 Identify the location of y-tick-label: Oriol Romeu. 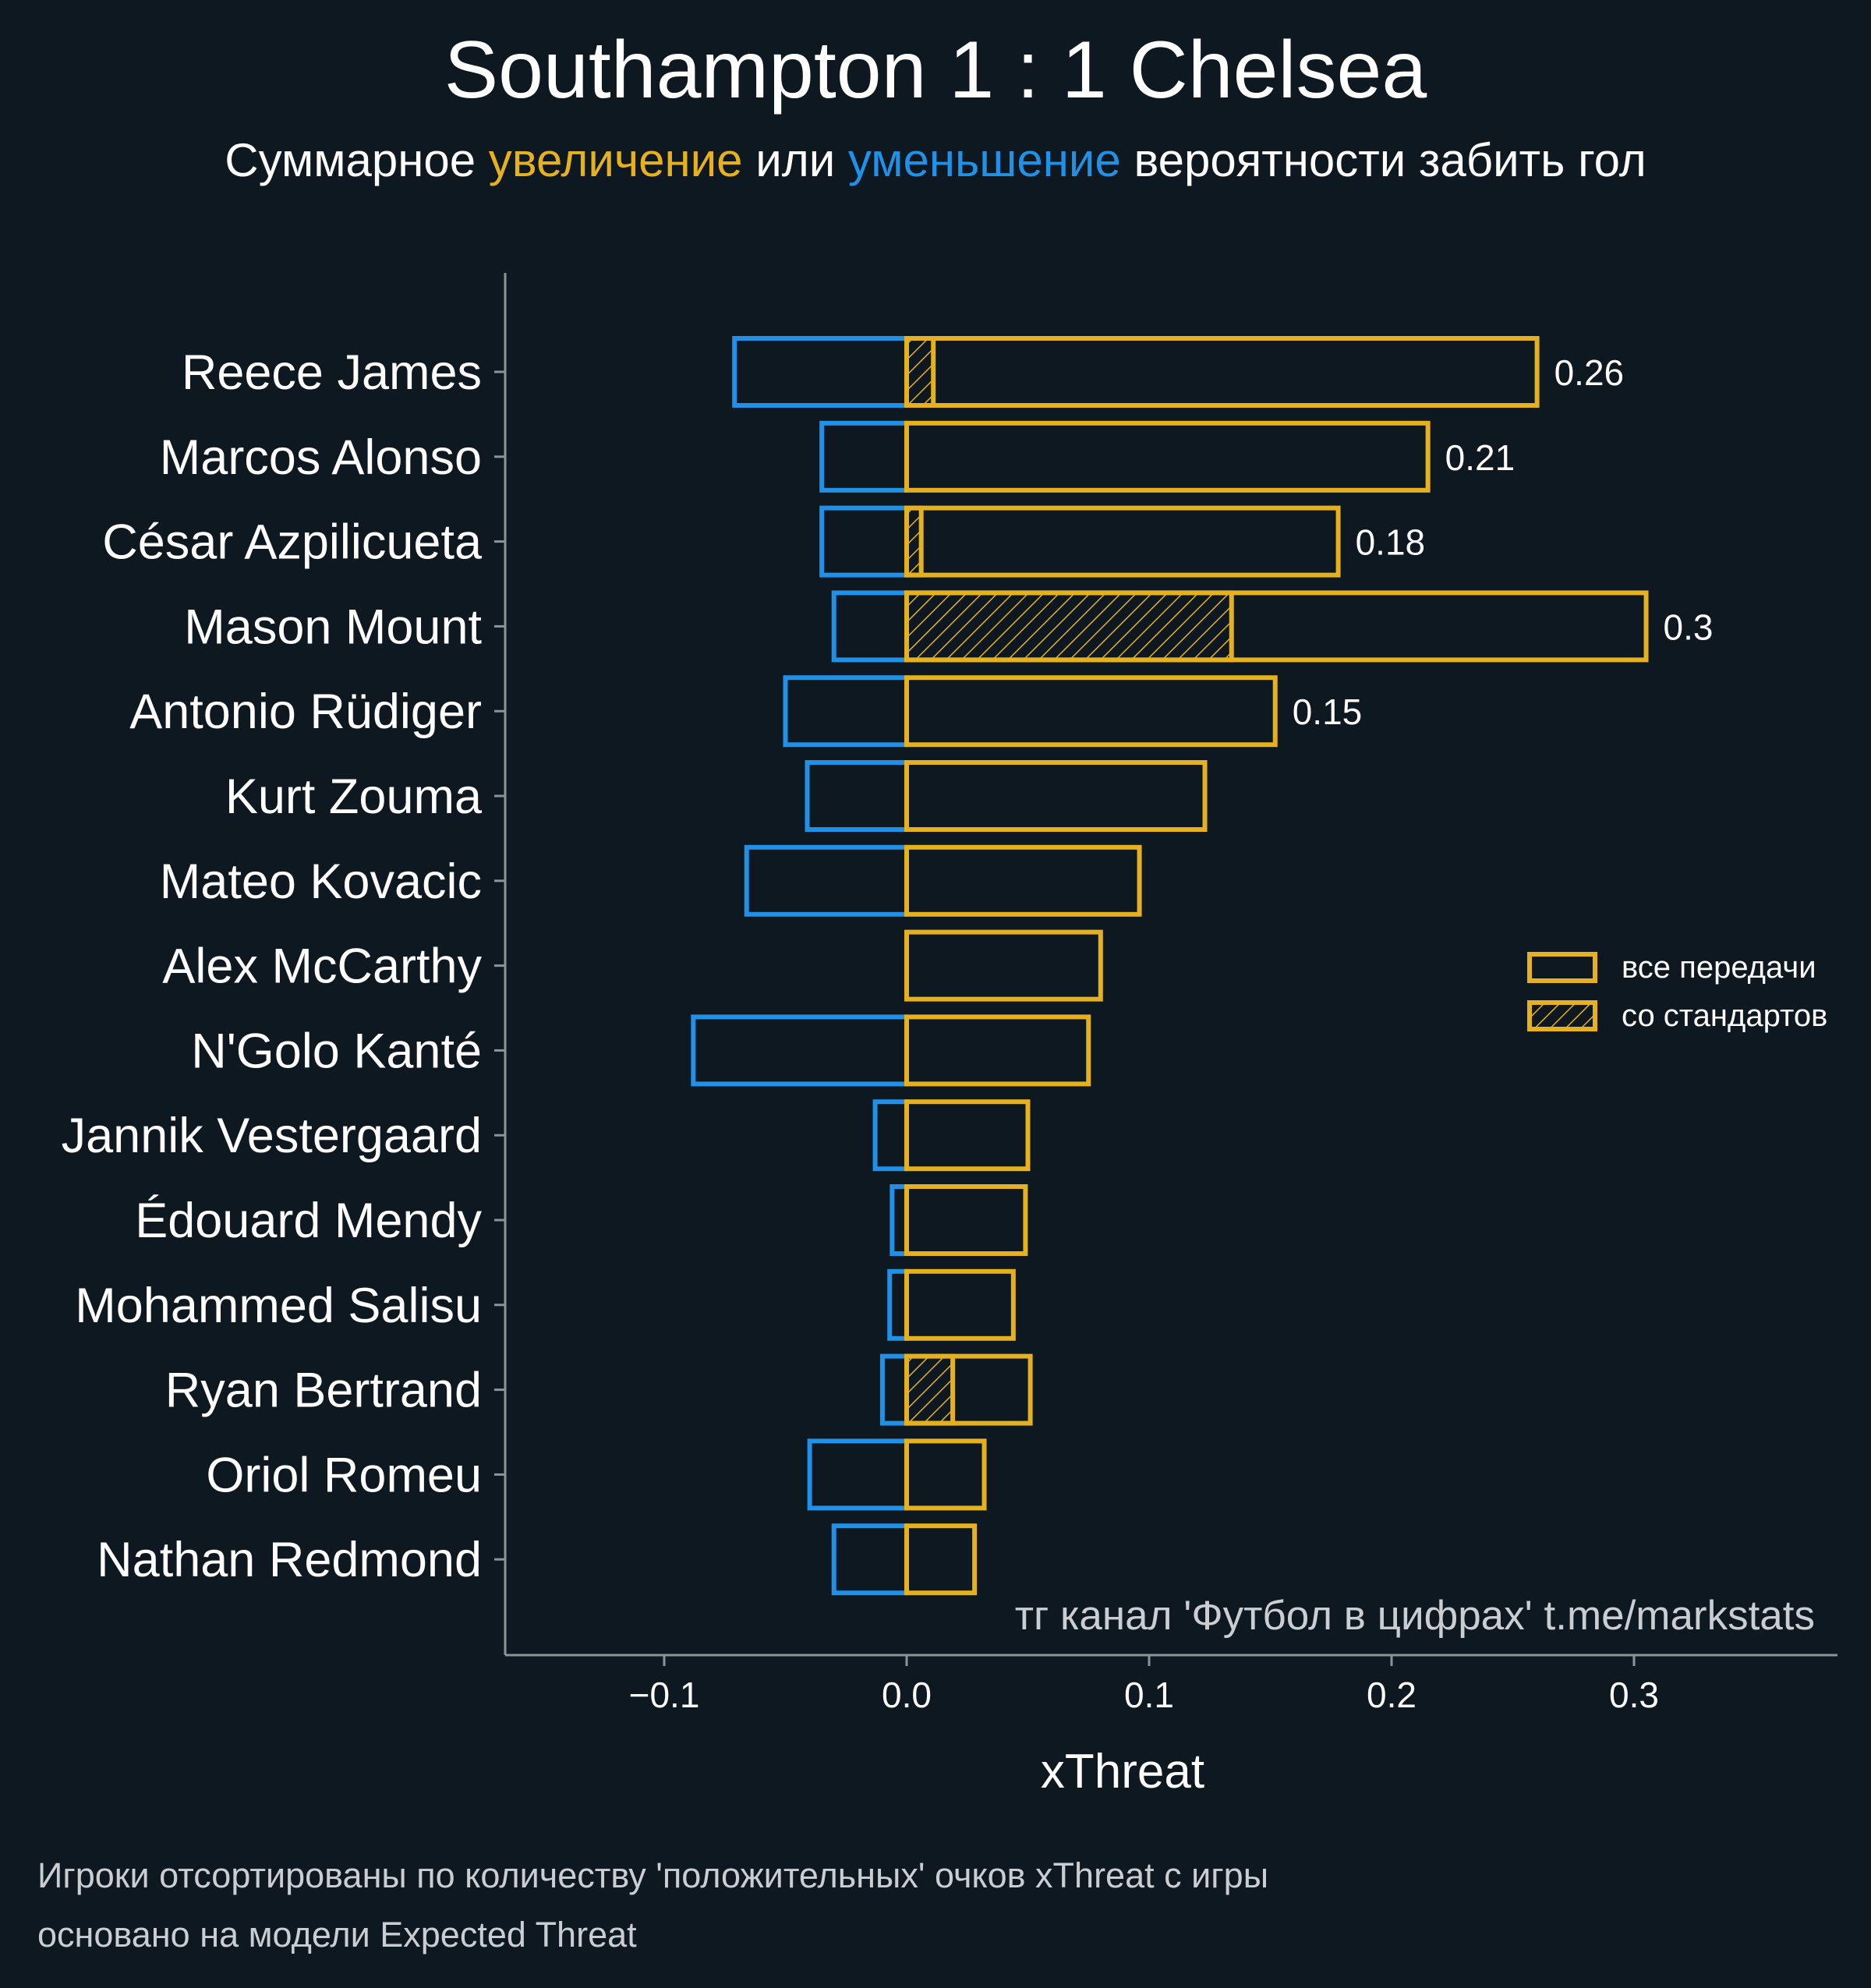
(344, 1475).